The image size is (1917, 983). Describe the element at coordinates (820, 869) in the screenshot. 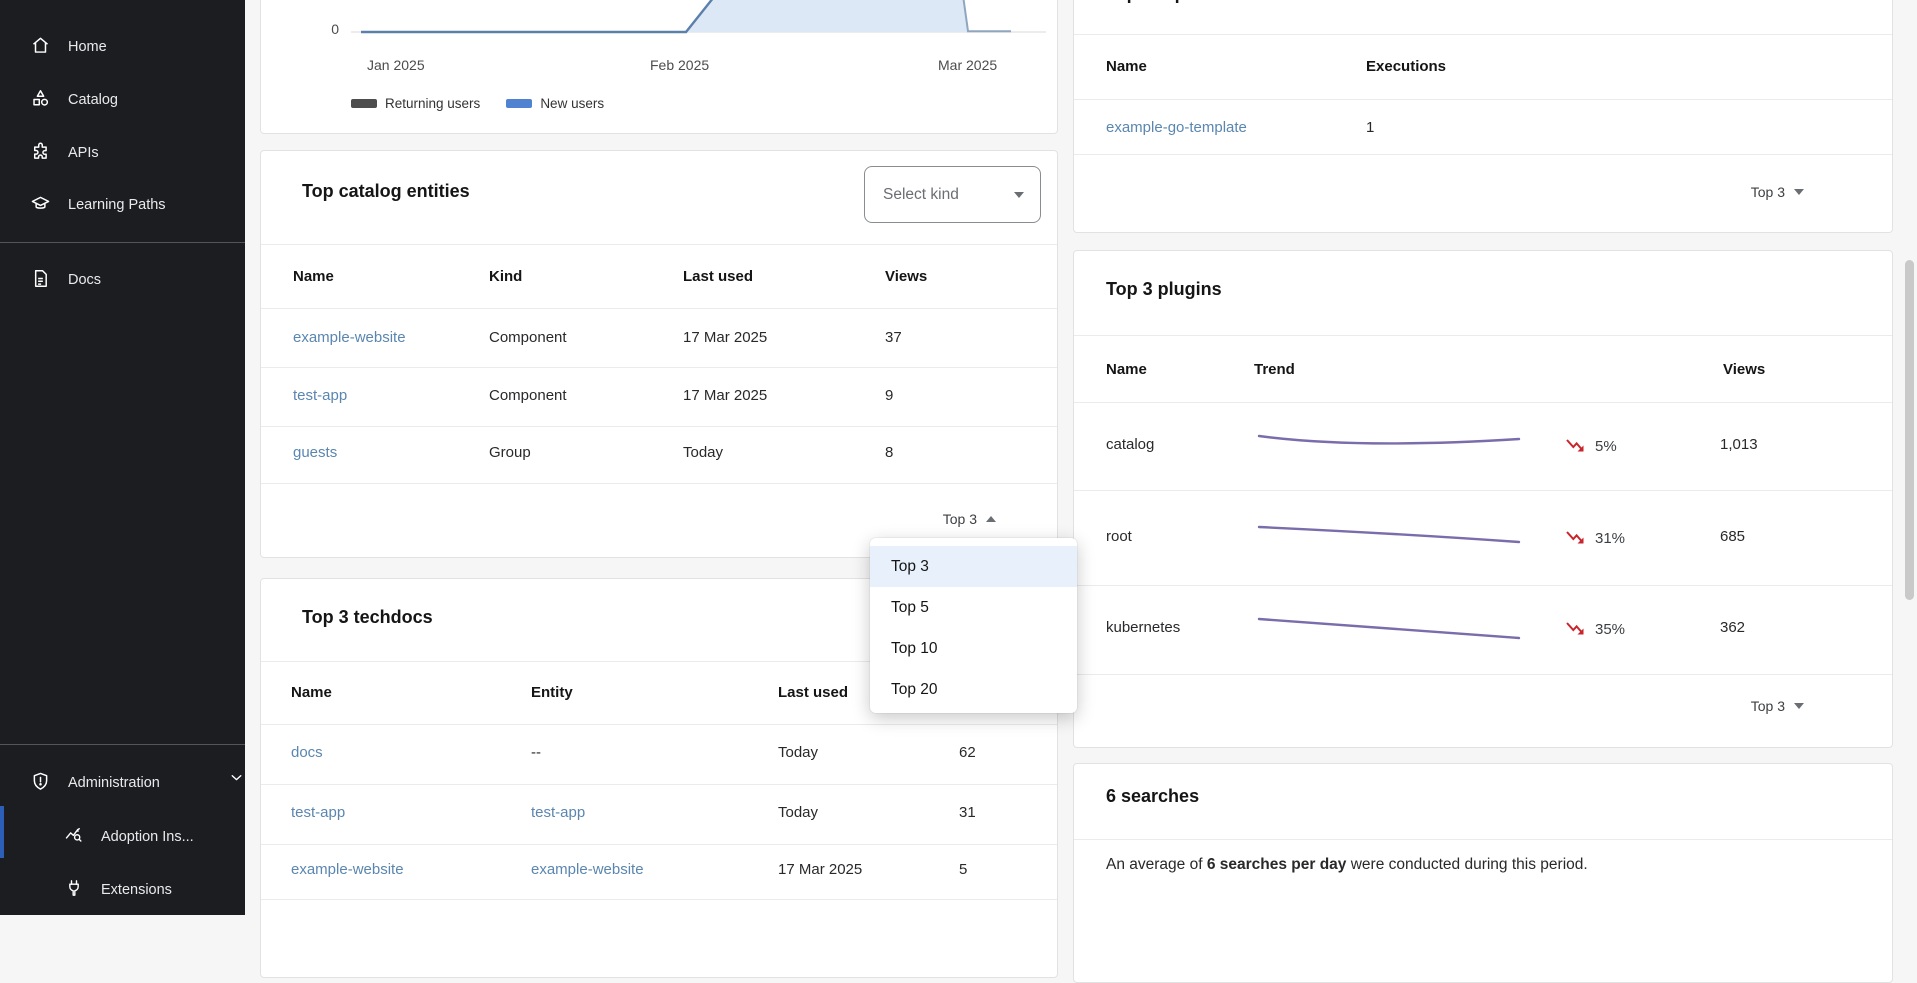

I see `techdoc-last-used: 17 Mar 2025` at that location.